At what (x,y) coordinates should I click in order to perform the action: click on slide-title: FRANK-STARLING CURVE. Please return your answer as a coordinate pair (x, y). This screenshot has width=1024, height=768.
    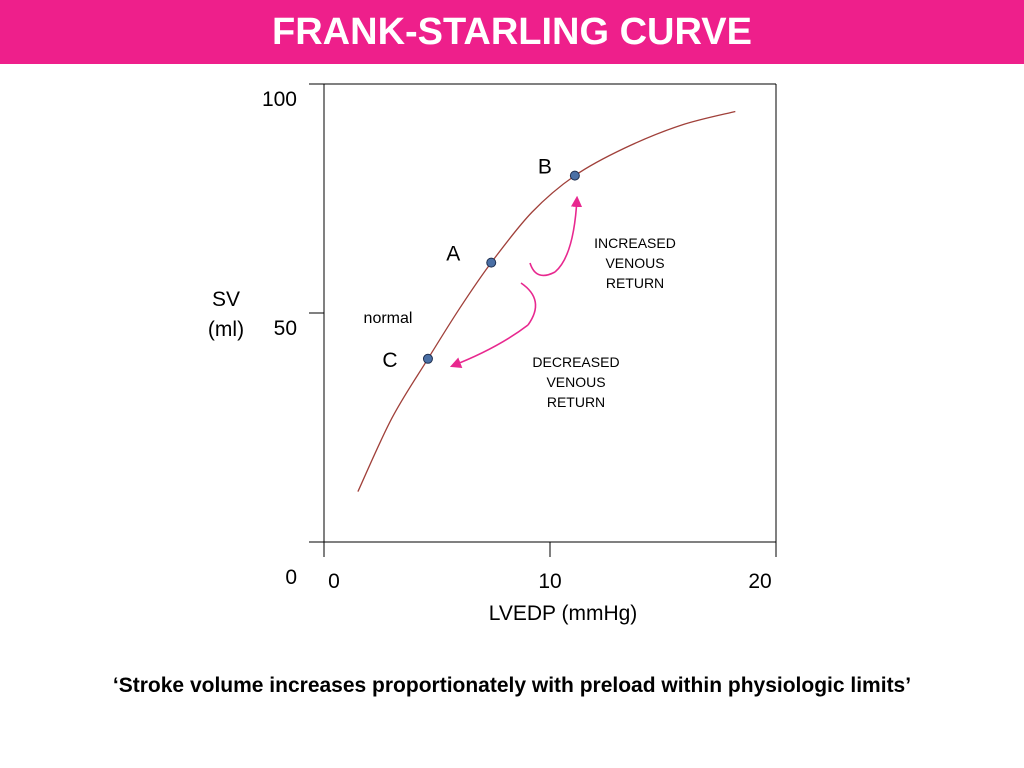
    Looking at the image, I should click on (512, 32).